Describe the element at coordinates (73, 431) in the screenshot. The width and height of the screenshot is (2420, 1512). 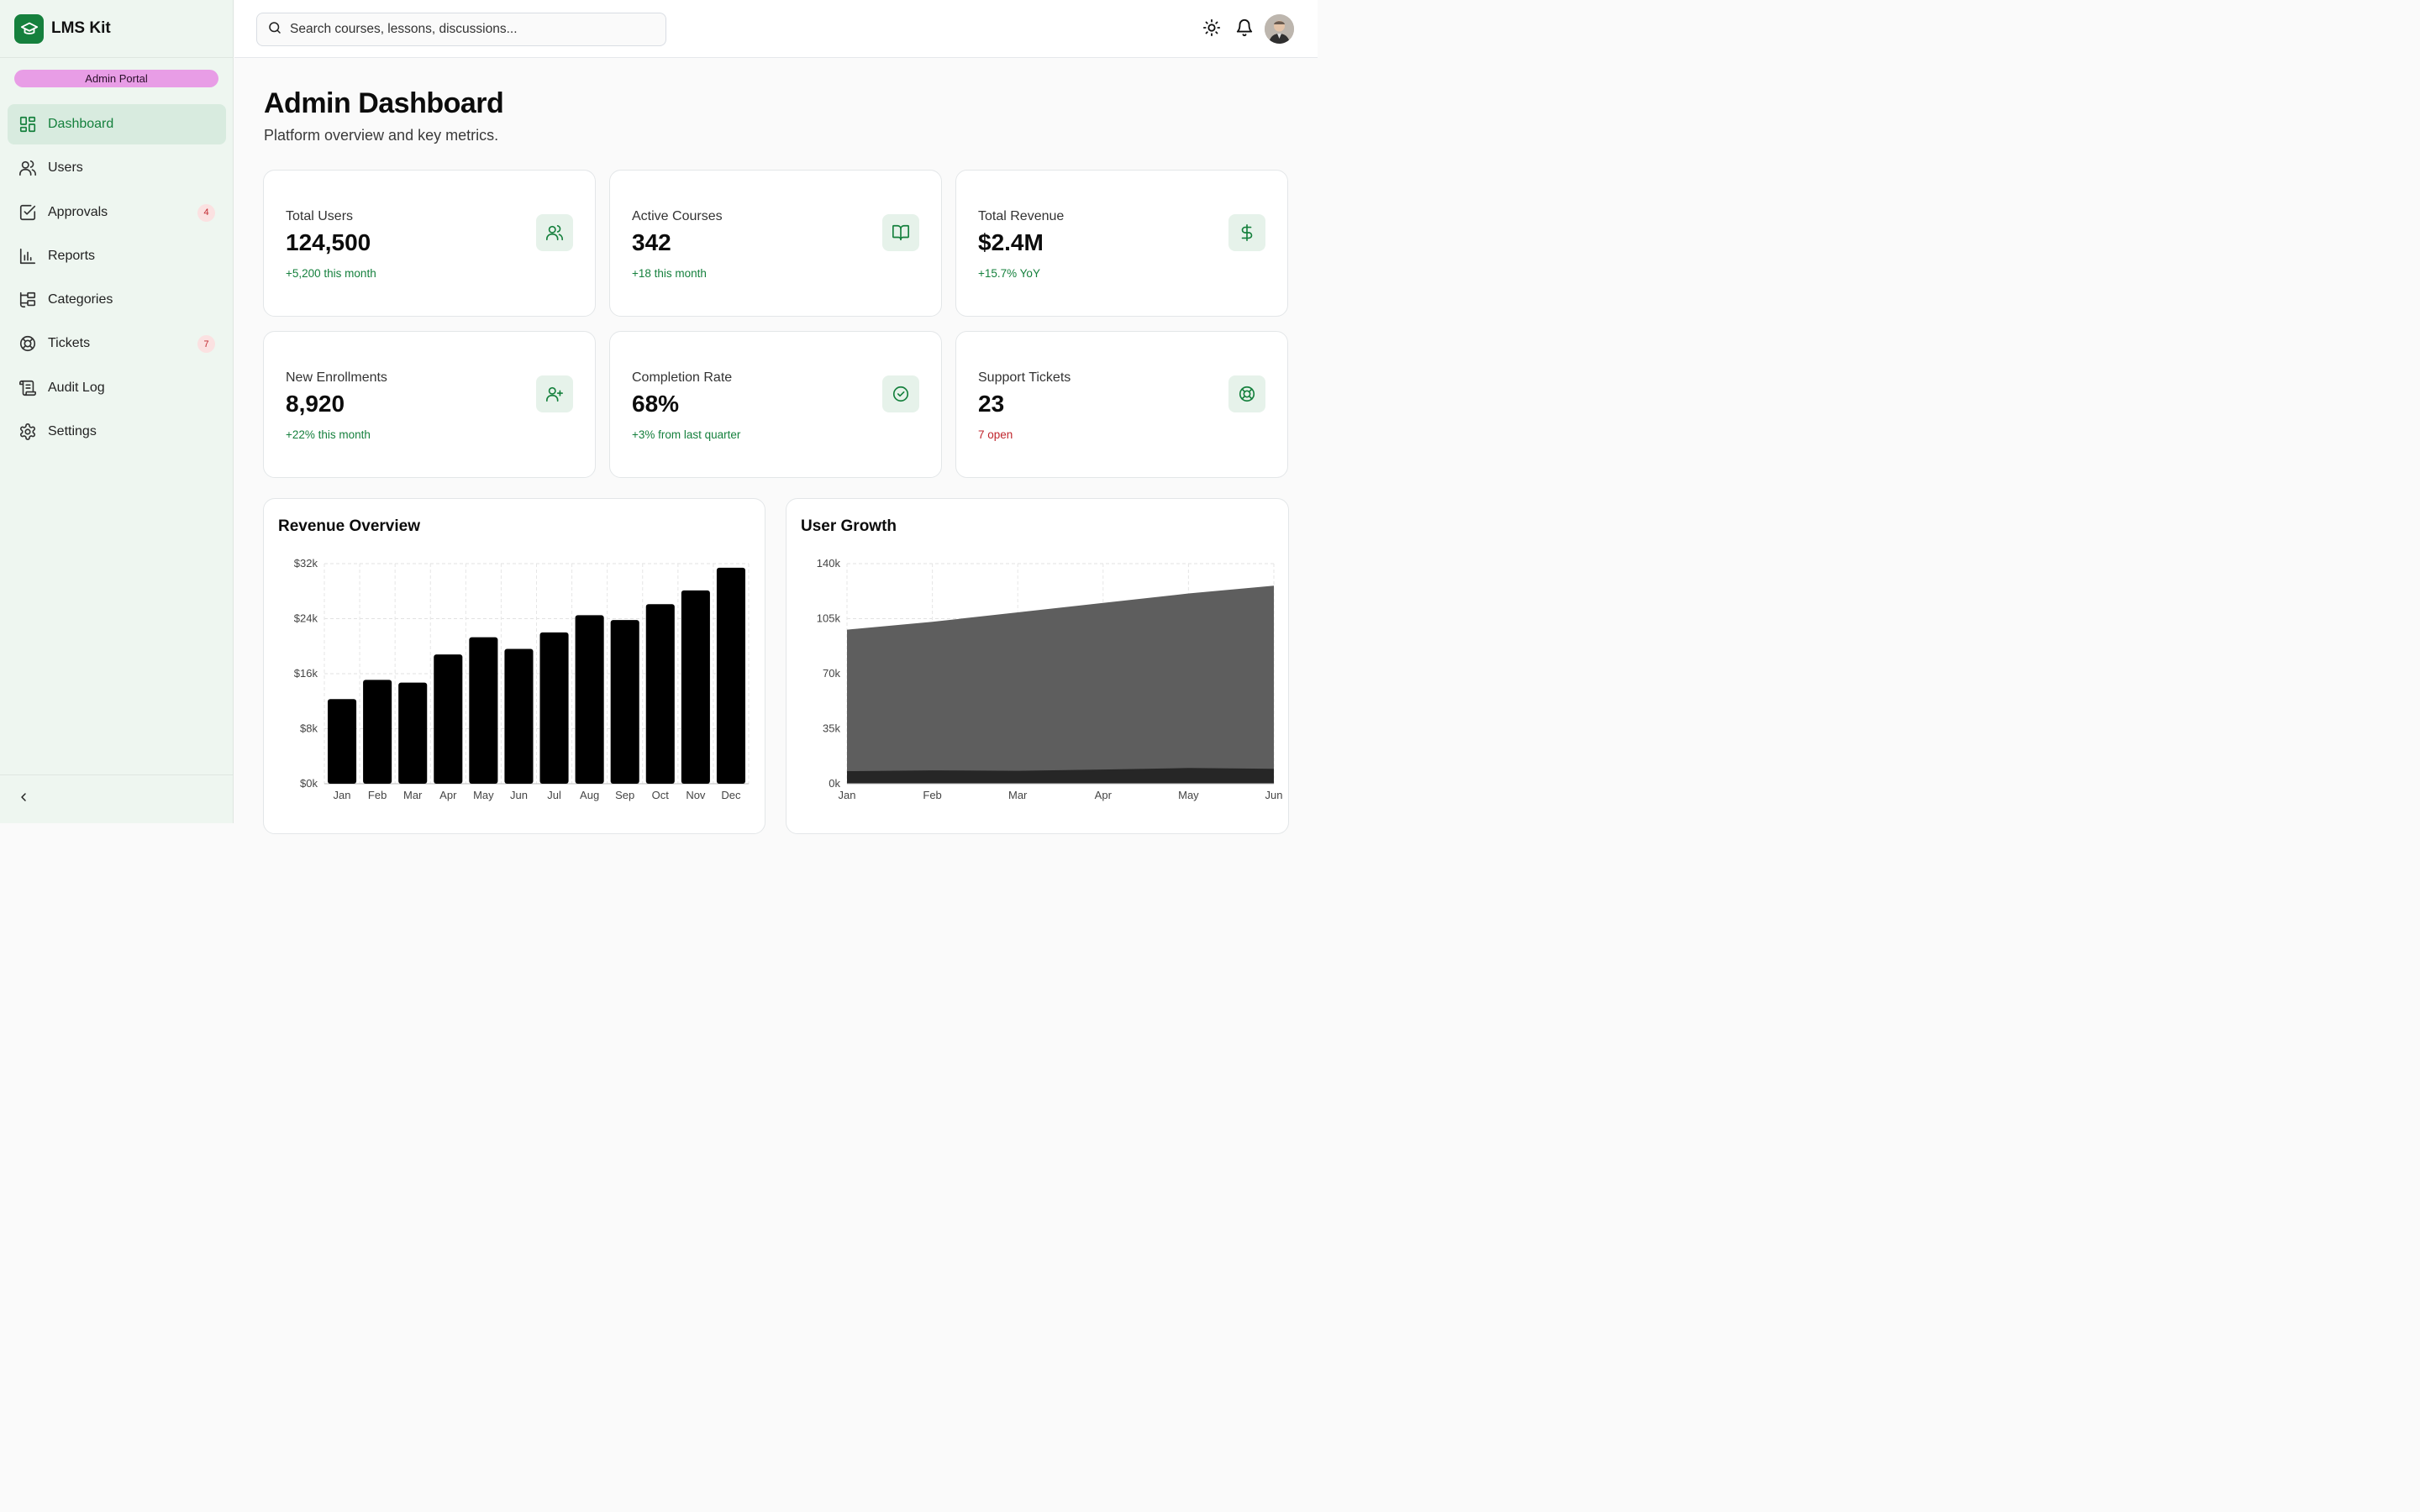
I see `sidebar-item-label: Settings` at that location.